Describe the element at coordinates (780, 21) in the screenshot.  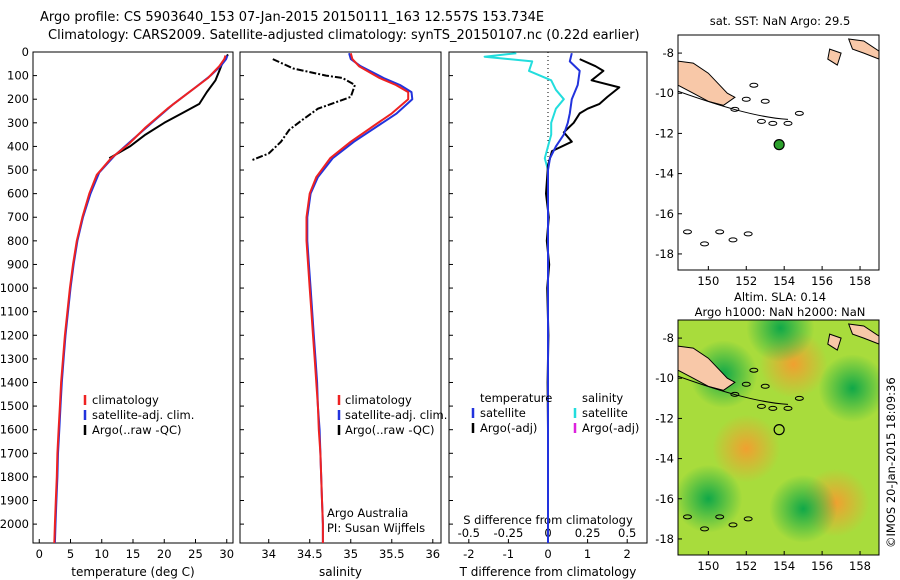
I see `sst-map-title: sat. SST: NaN Argo: 29.5` at that location.